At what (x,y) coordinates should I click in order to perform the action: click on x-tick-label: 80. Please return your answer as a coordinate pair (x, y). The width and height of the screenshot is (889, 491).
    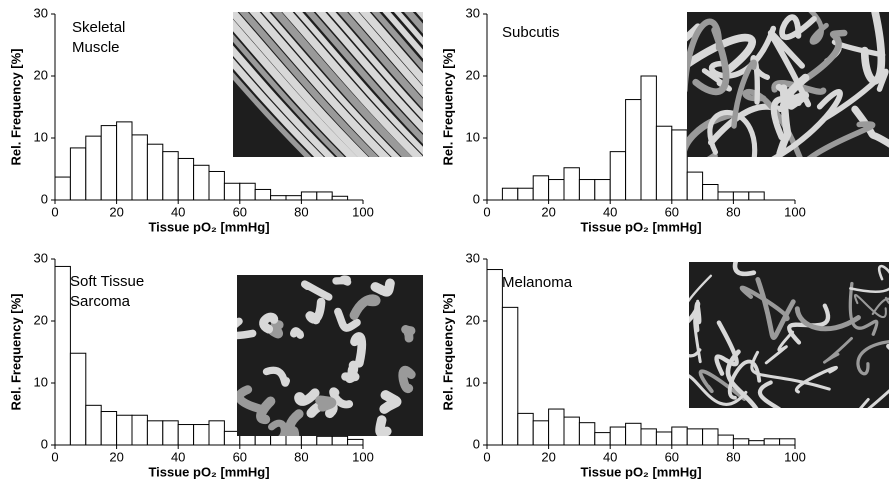
    Looking at the image, I should click on (733, 456).